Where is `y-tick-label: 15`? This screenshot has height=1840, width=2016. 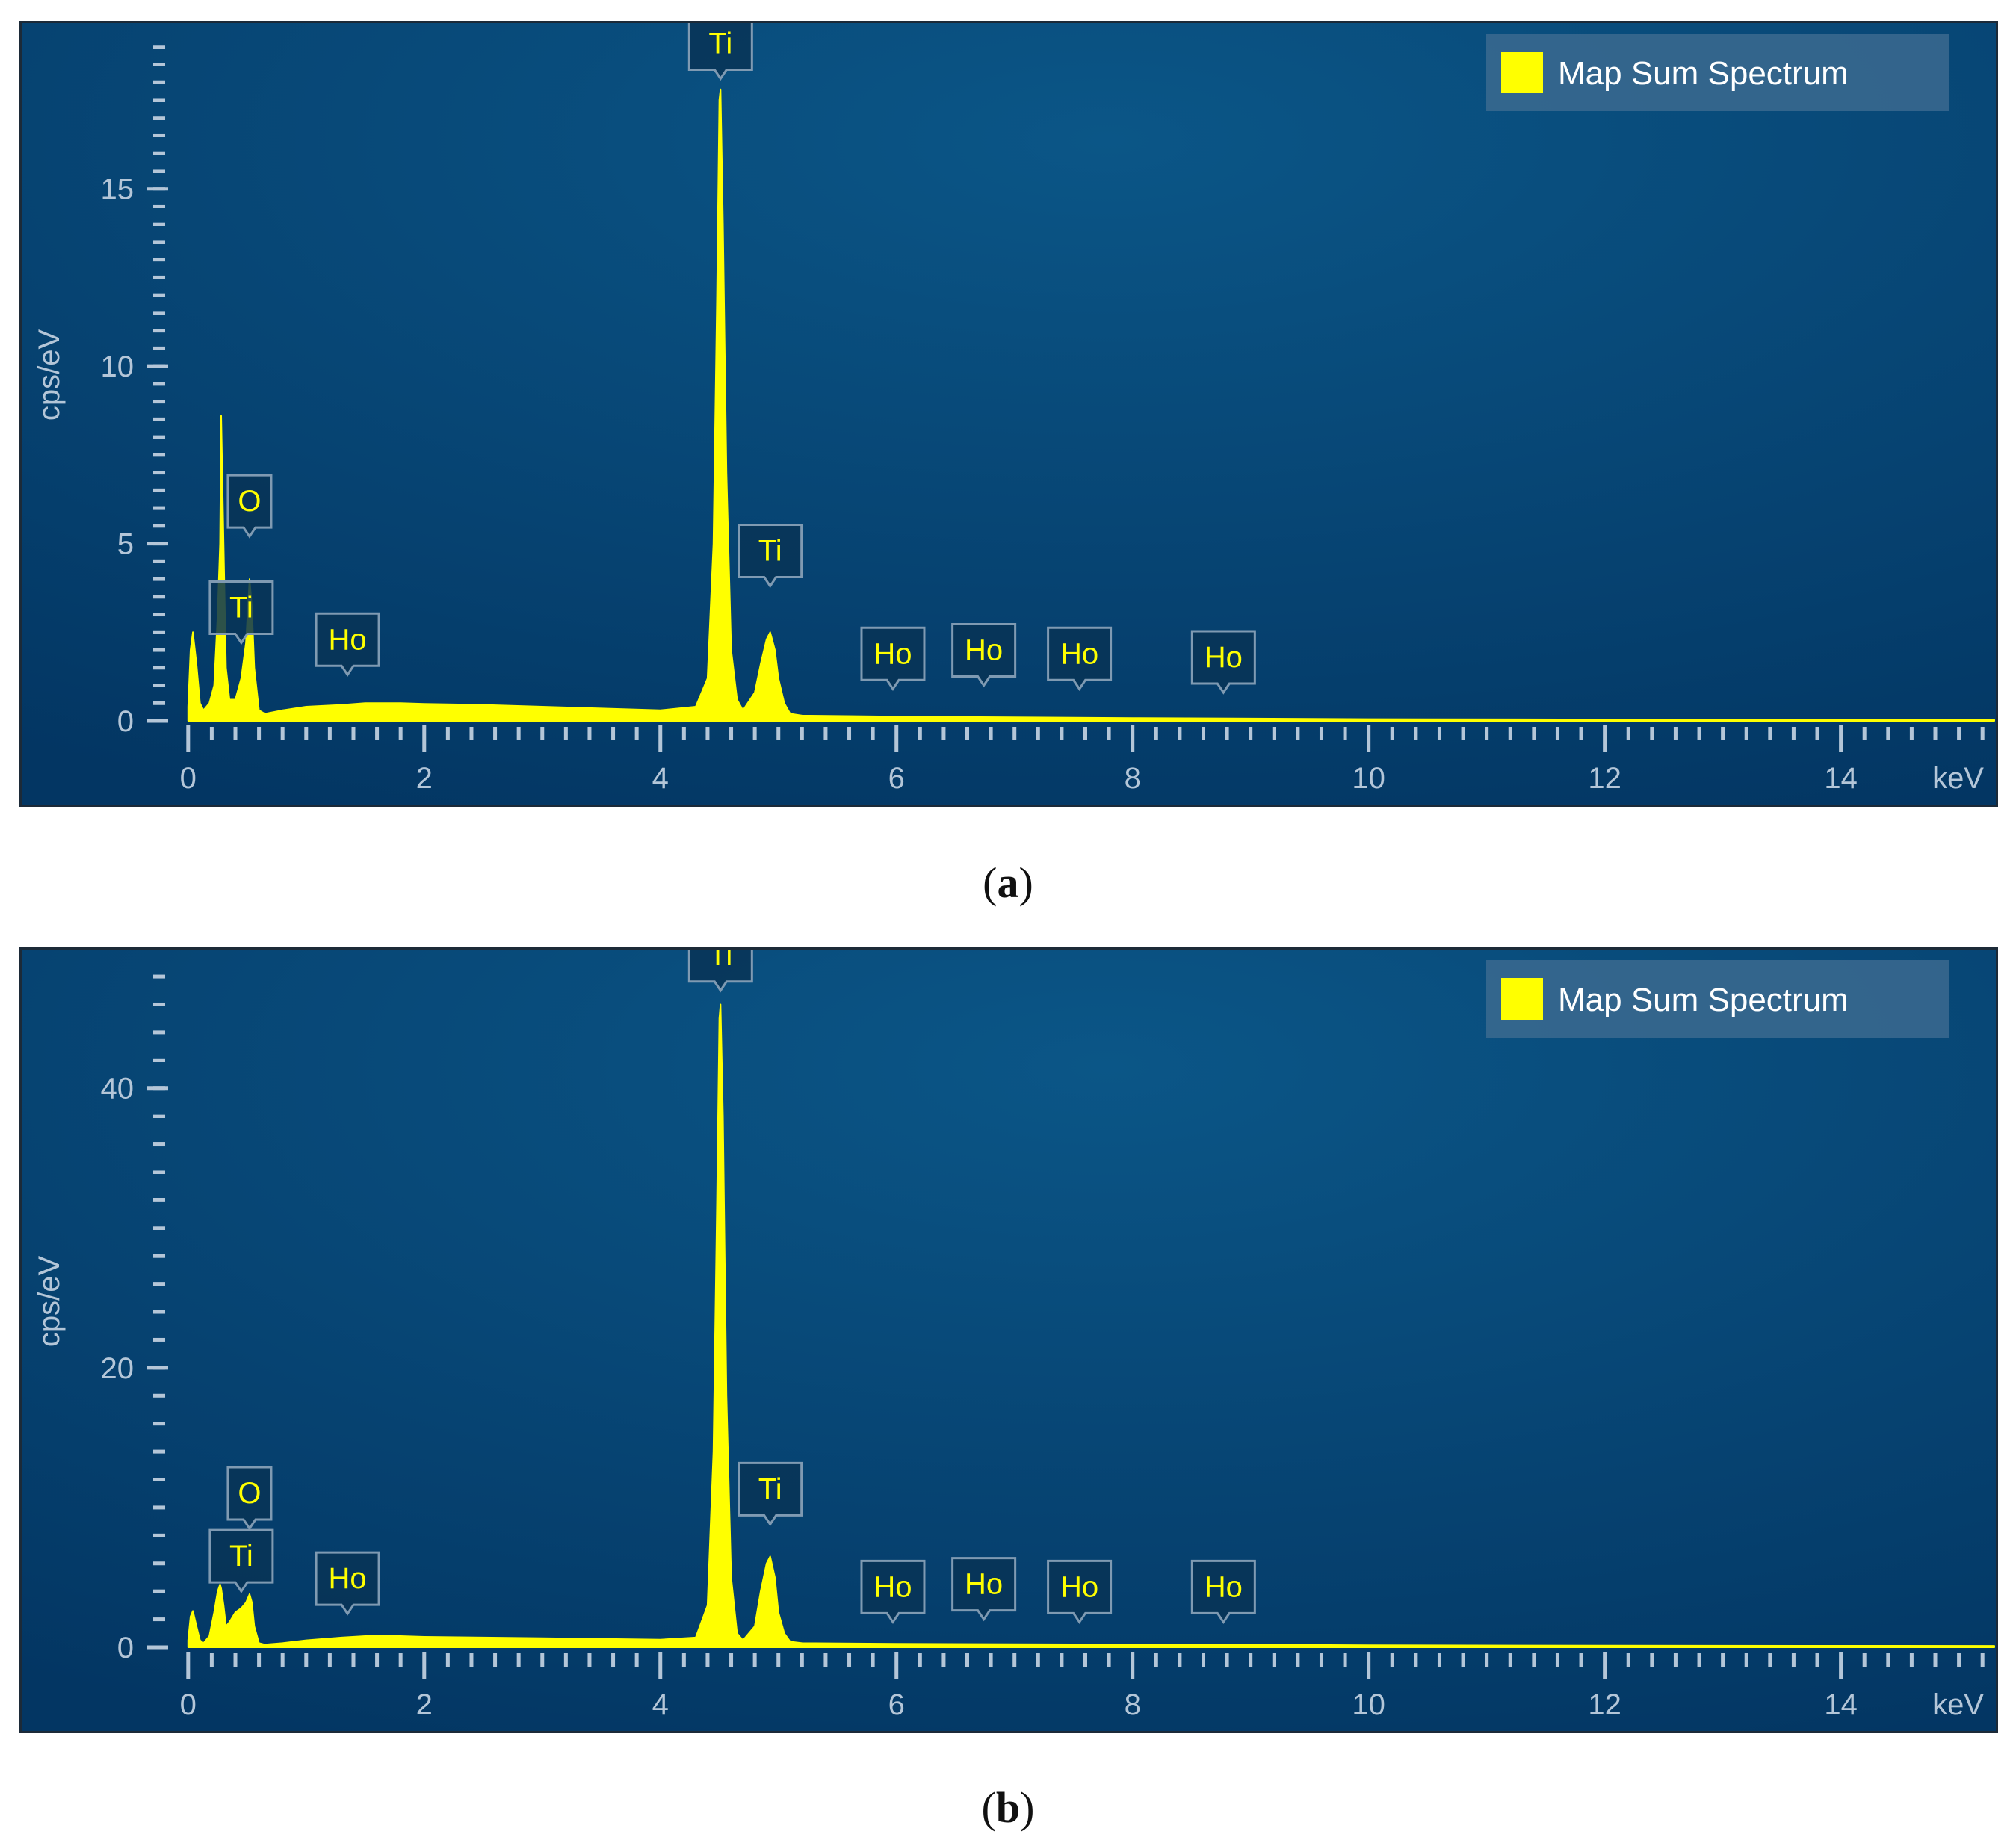
y-tick-label: 15 is located at coordinates (117, 189).